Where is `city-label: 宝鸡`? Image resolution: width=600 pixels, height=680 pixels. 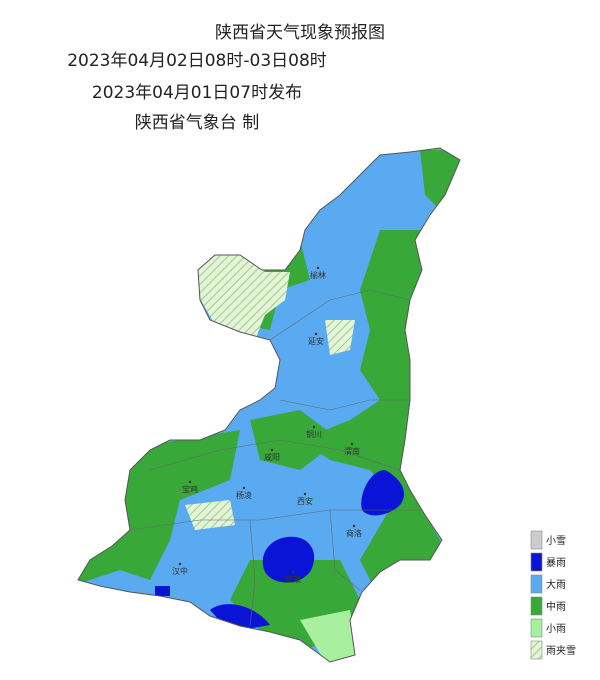
city-label: 宝鸡 is located at coordinates (190, 489).